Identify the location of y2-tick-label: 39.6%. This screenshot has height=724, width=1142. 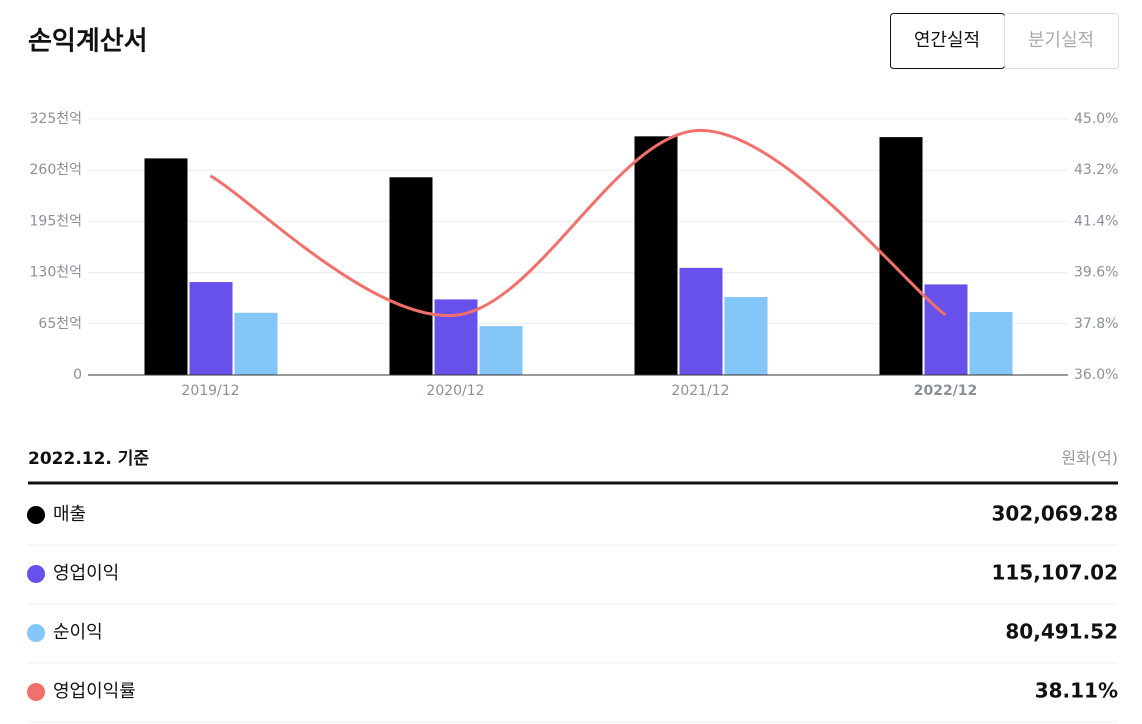
(1096, 273).